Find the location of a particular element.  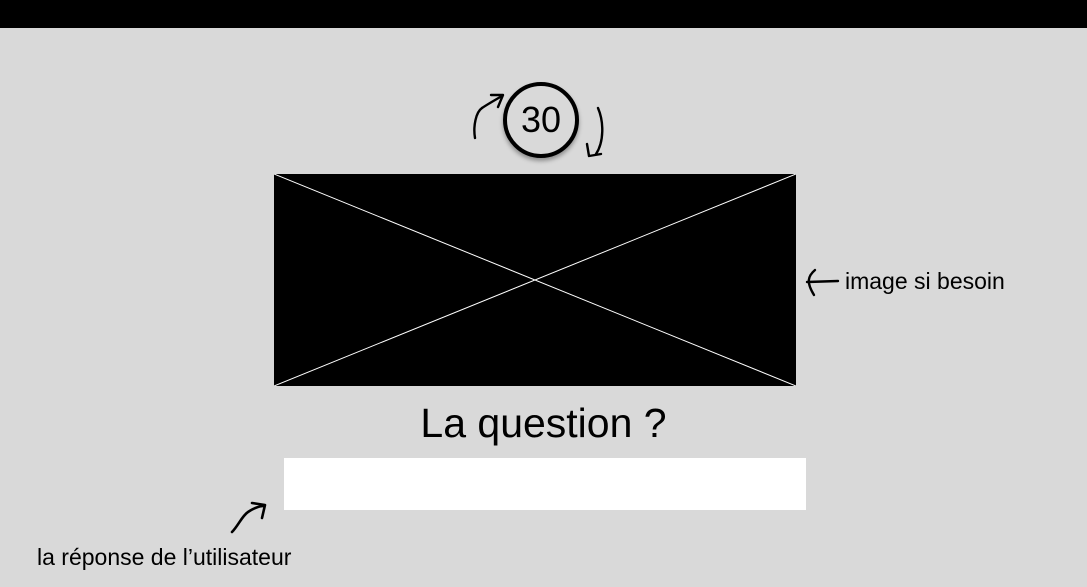

refresh-arrows-icon is located at coordinates (538, 125).